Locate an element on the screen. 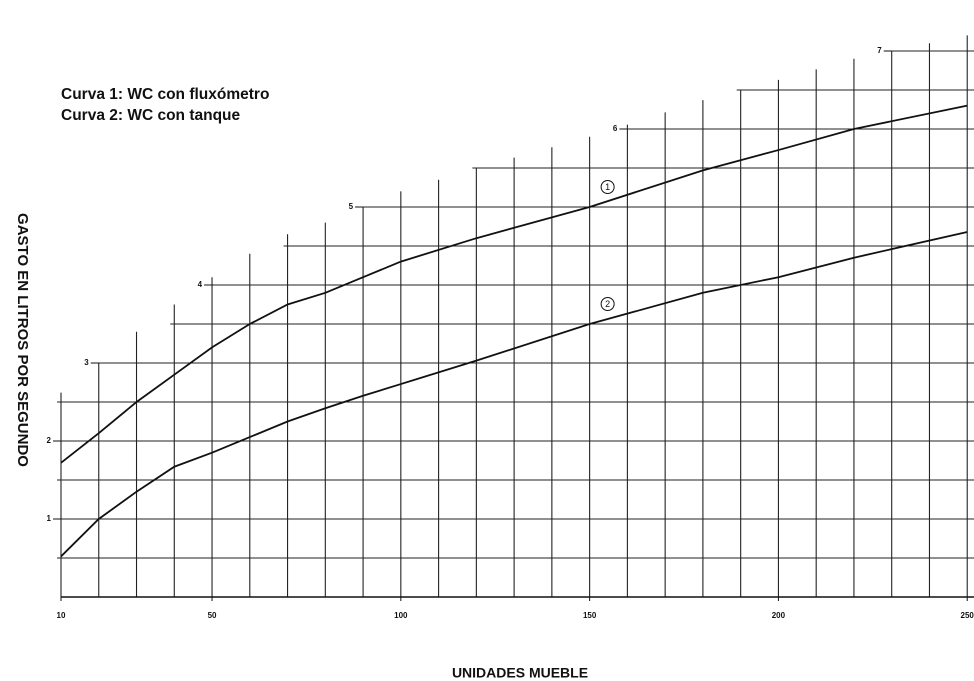 The image size is (974, 681). y-tick-label: 4 is located at coordinates (200, 284).